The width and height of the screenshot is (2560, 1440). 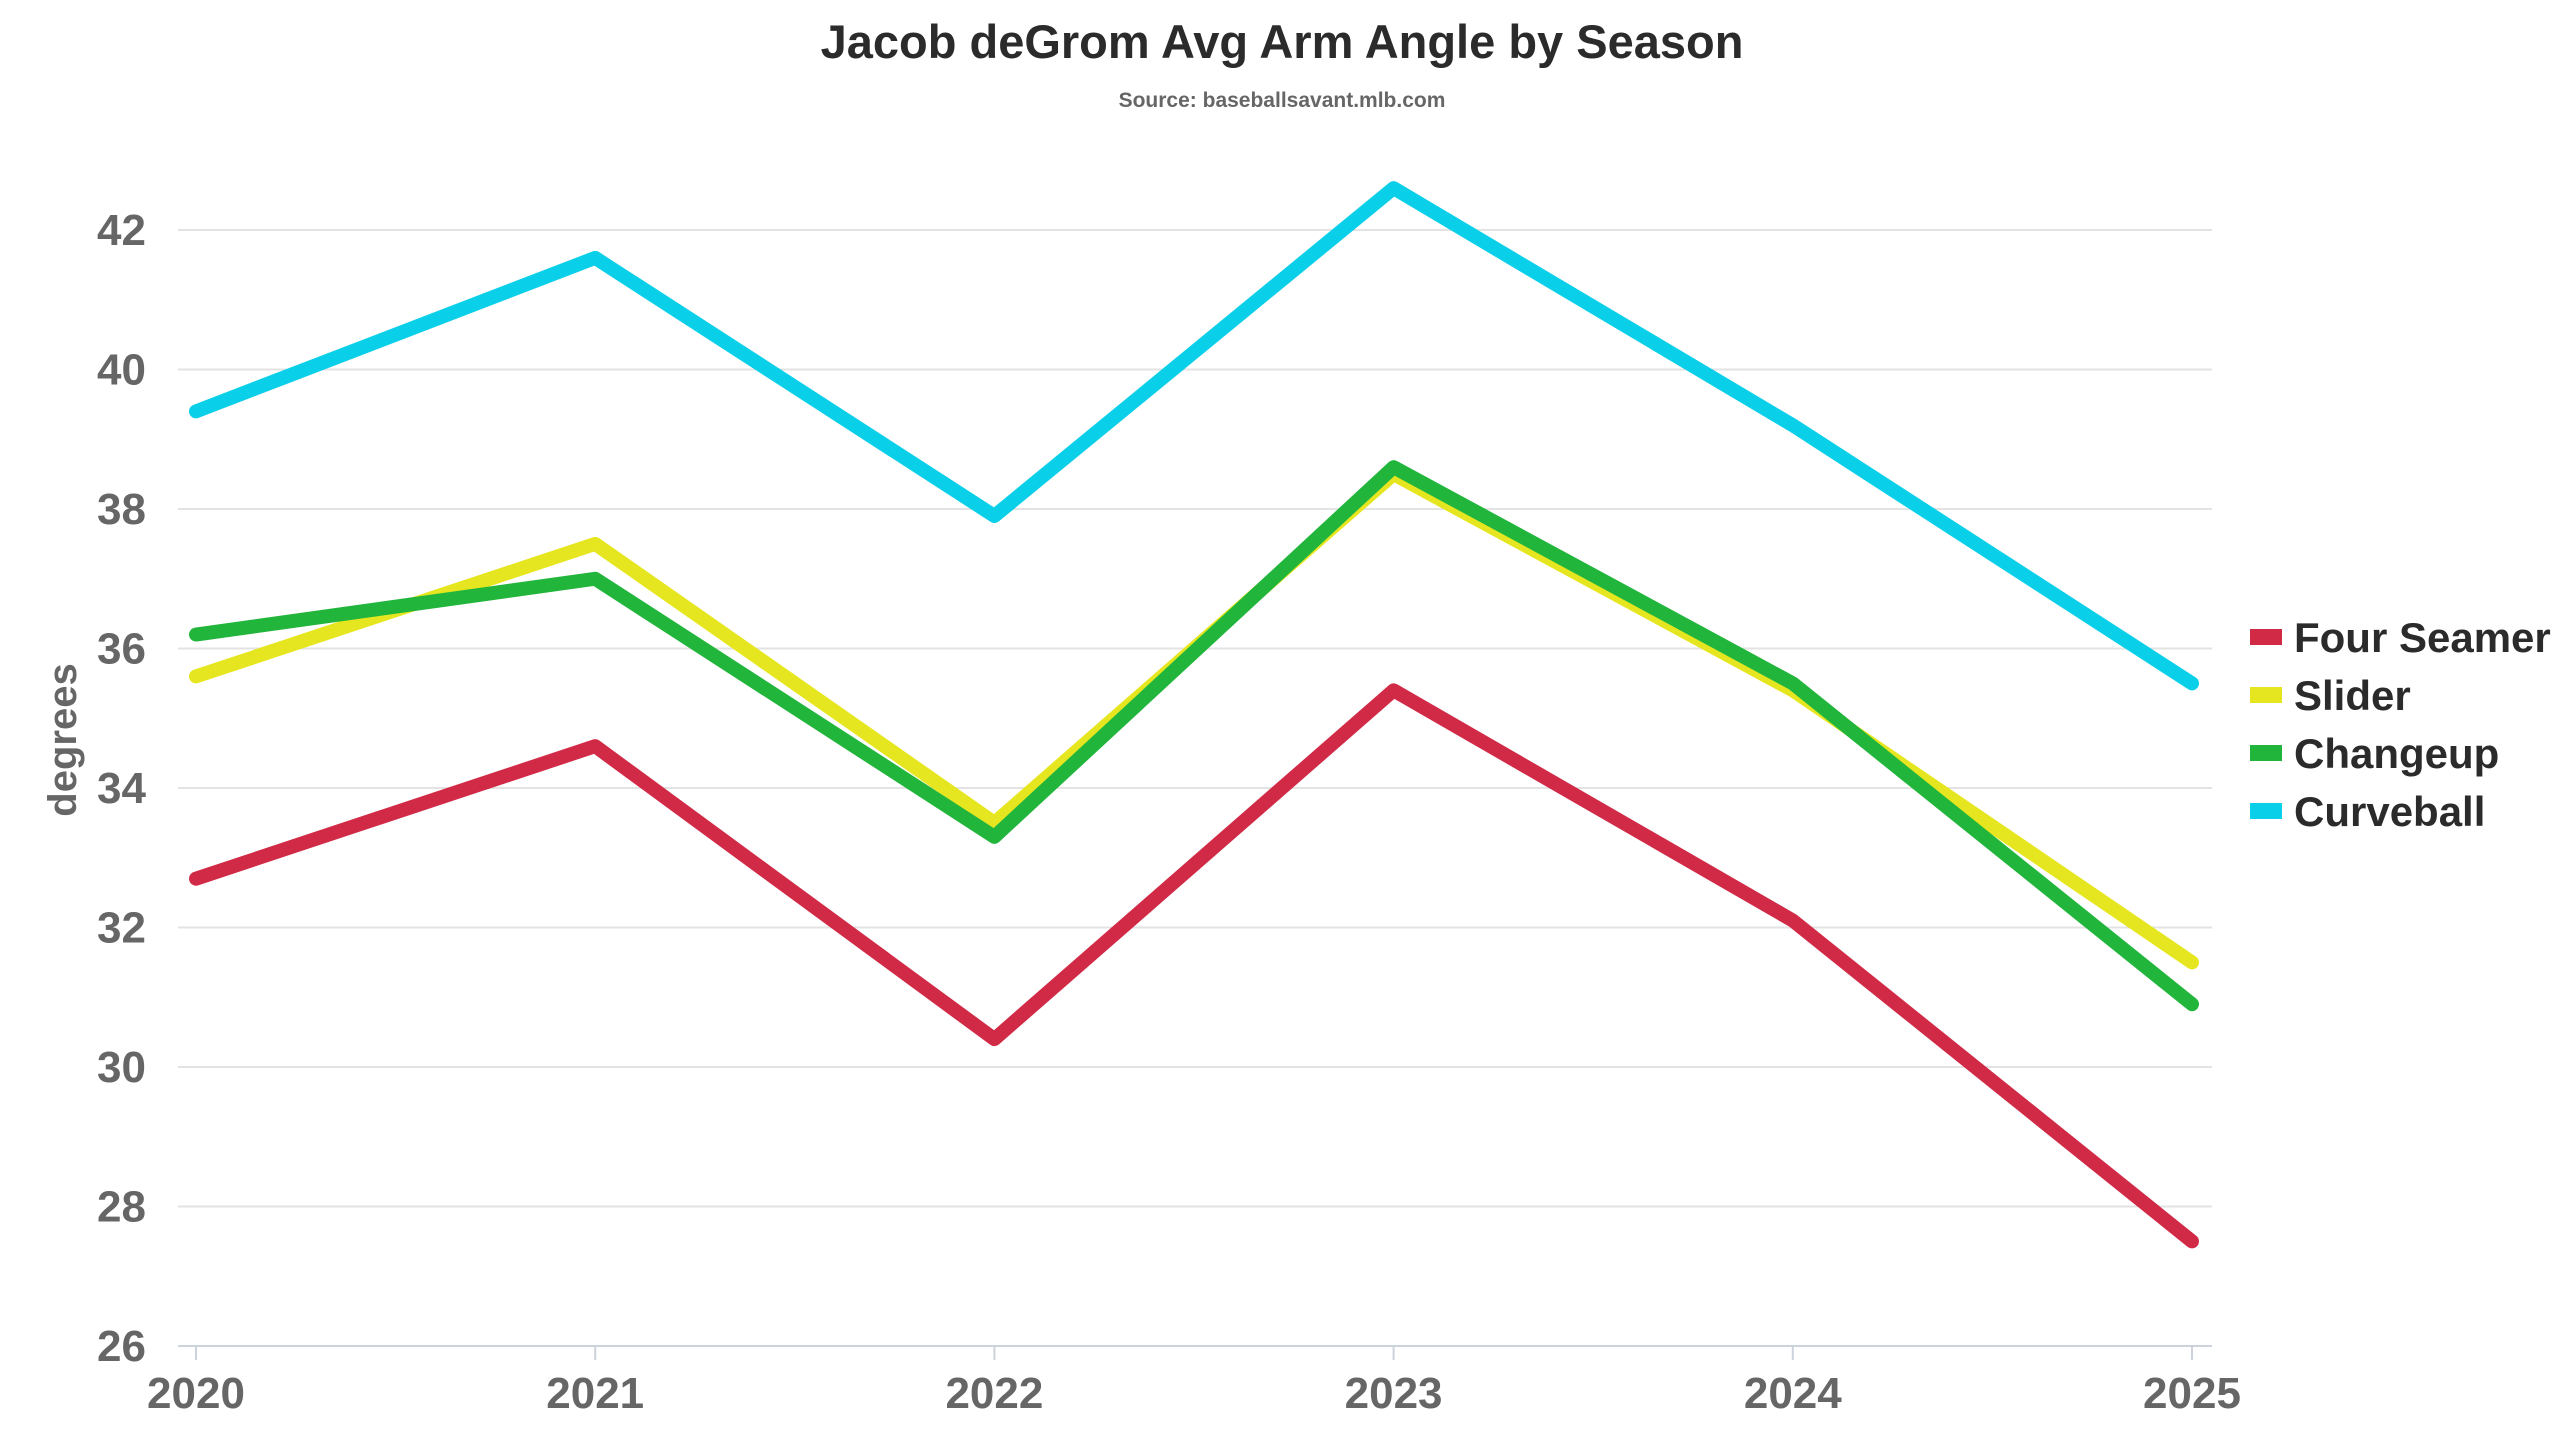 What do you see at coordinates (2400, 724) in the screenshot?
I see `legend: Four Seamer Slider Changeup Curveball` at bounding box center [2400, 724].